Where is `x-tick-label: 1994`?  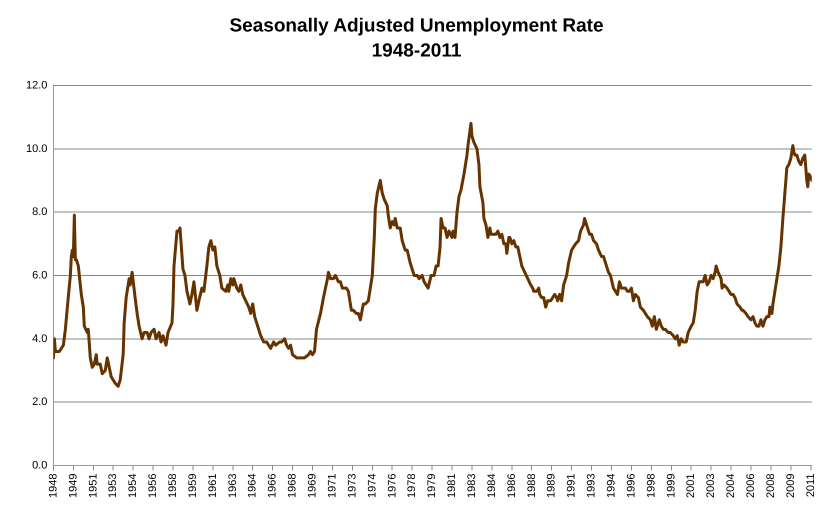 x-tick-label: 1994 is located at coordinates (612, 486).